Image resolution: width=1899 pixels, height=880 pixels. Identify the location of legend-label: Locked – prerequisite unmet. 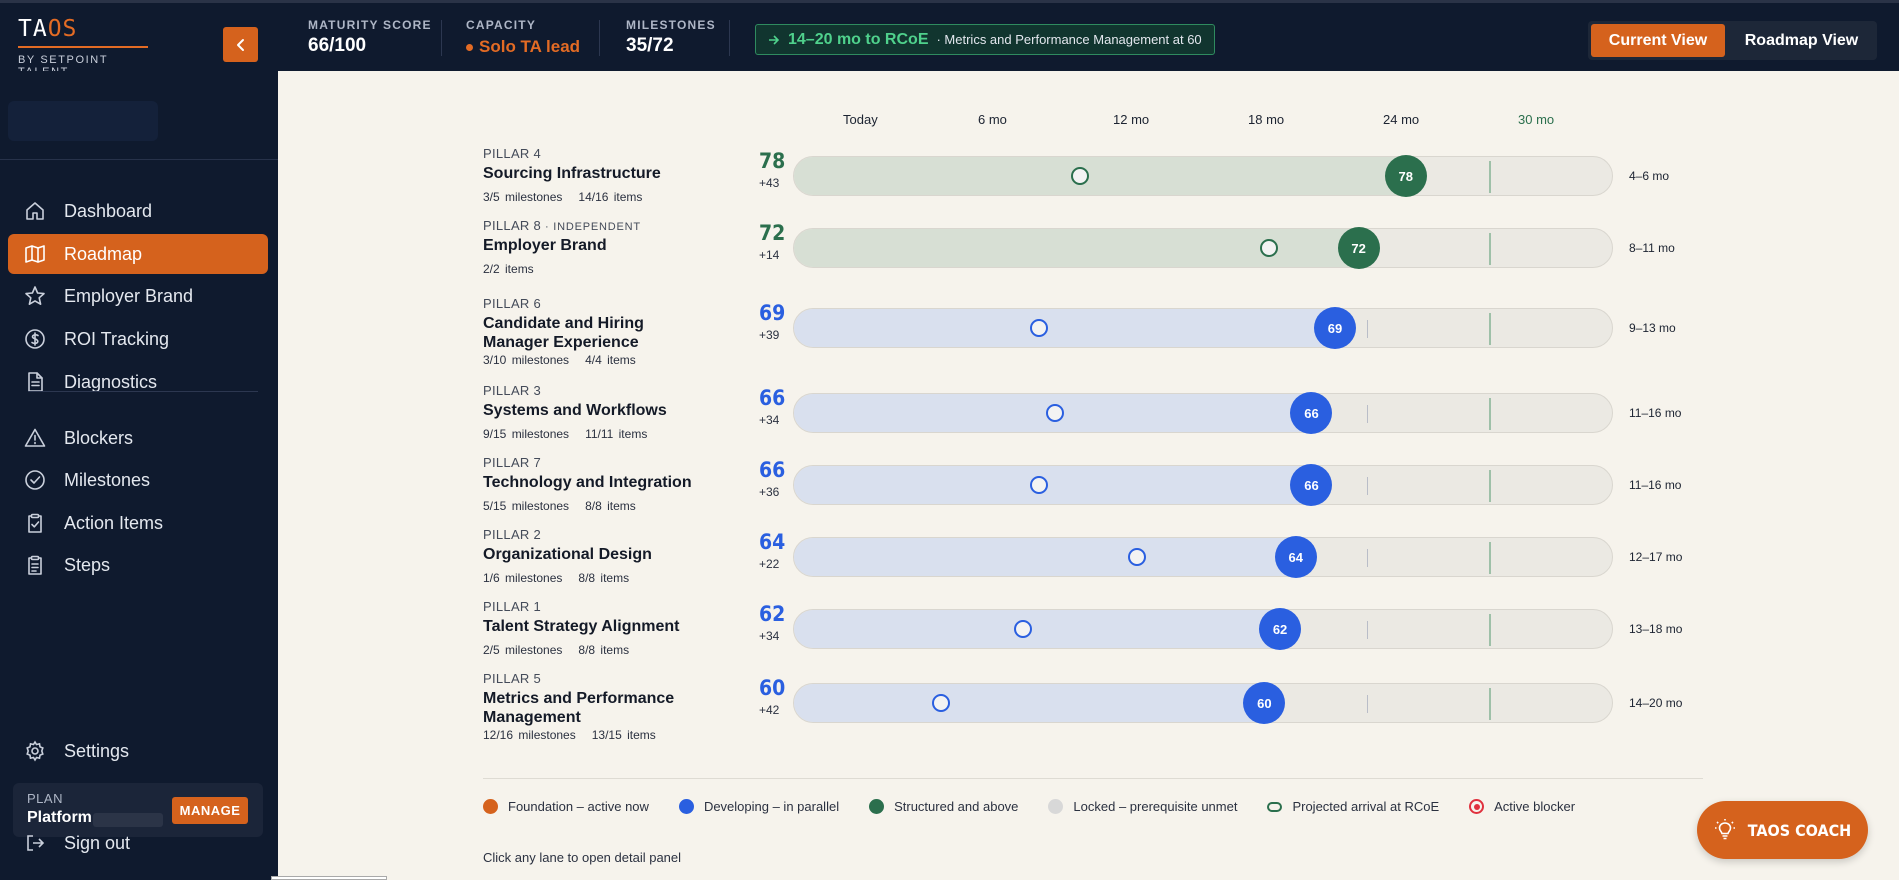
(1155, 806).